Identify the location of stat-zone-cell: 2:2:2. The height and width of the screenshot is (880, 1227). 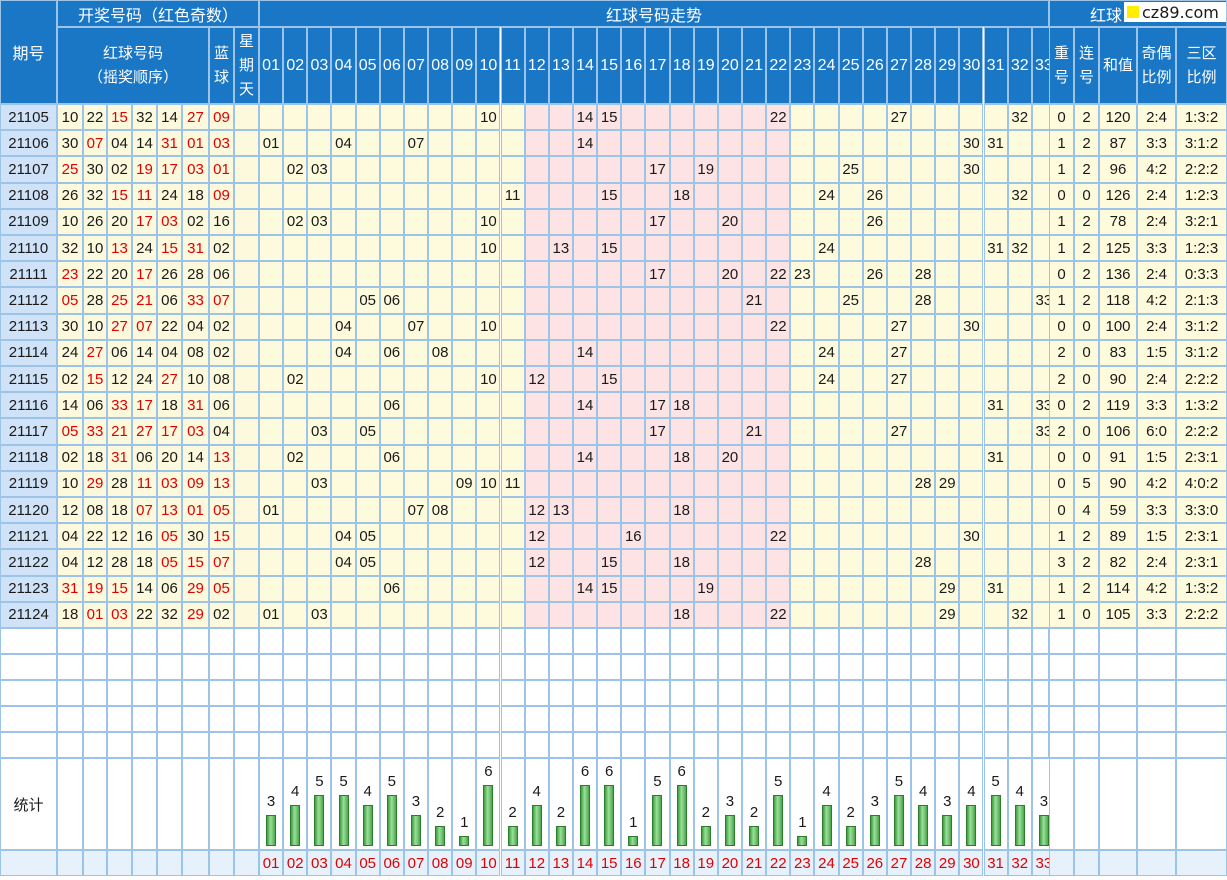
(1201, 379).